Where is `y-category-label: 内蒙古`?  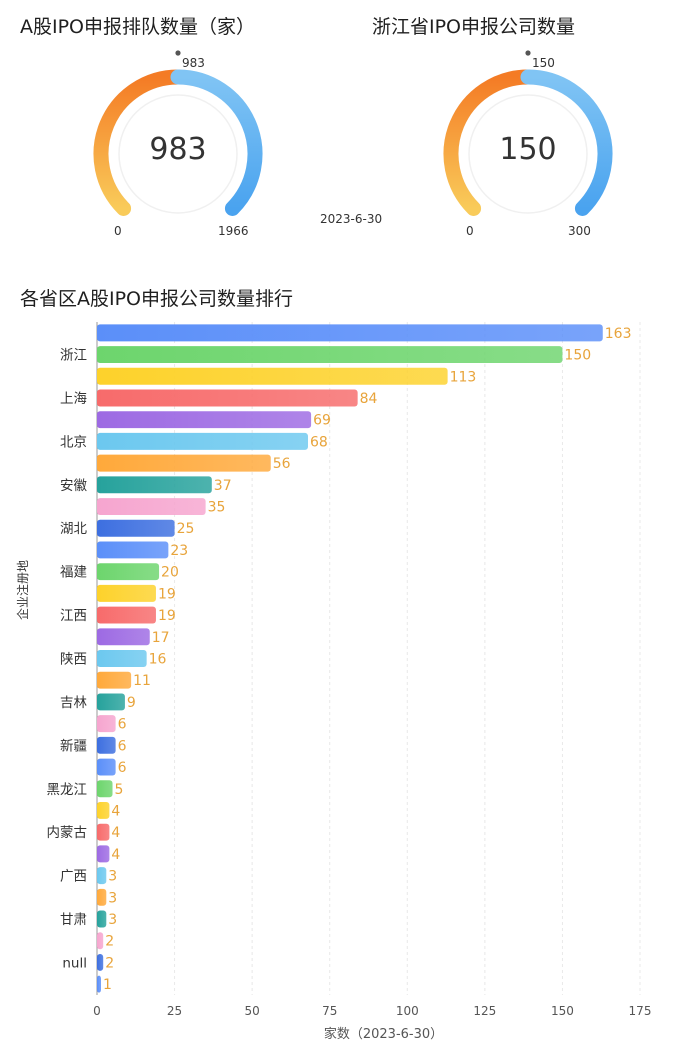
y-category-label: 内蒙古 is located at coordinates (67, 833).